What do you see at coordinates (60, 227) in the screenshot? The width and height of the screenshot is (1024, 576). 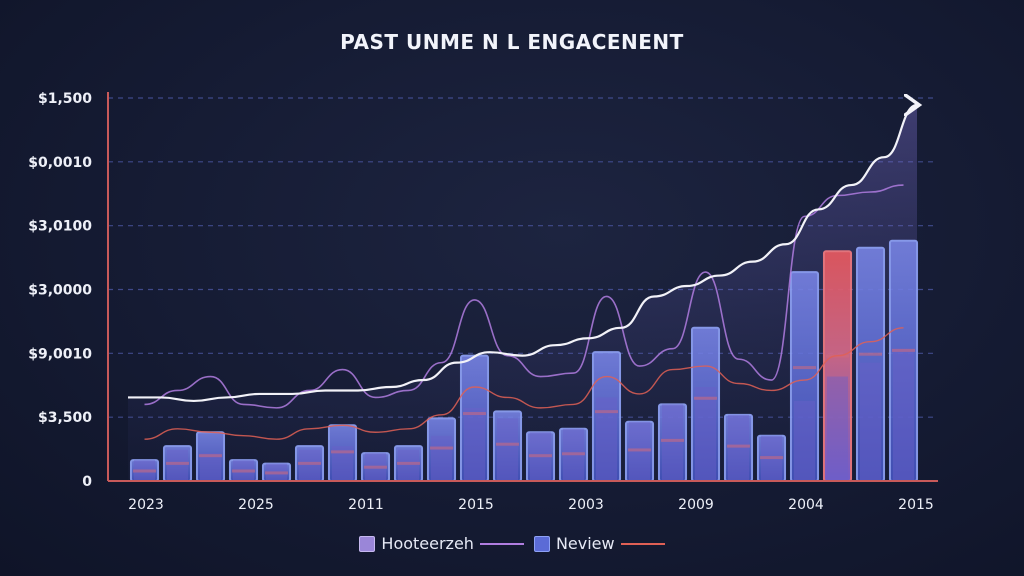 I see `y-tick-label: $3,0100` at bounding box center [60, 227].